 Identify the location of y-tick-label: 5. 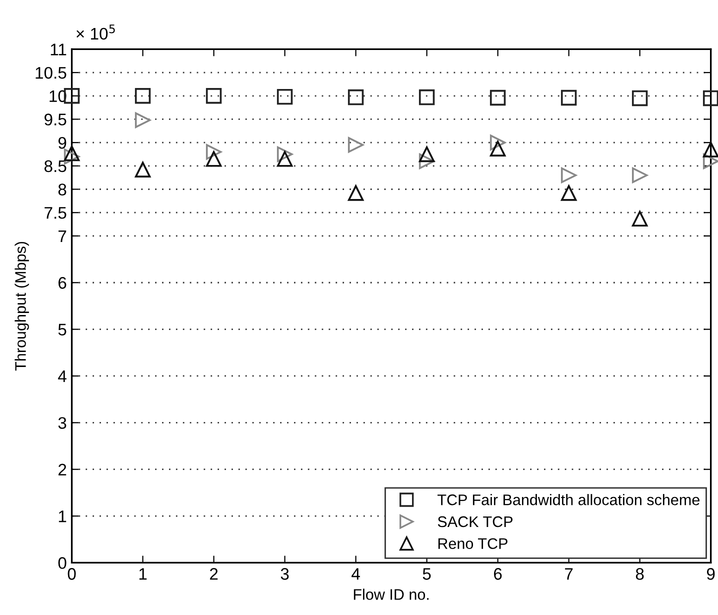
(62, 330).